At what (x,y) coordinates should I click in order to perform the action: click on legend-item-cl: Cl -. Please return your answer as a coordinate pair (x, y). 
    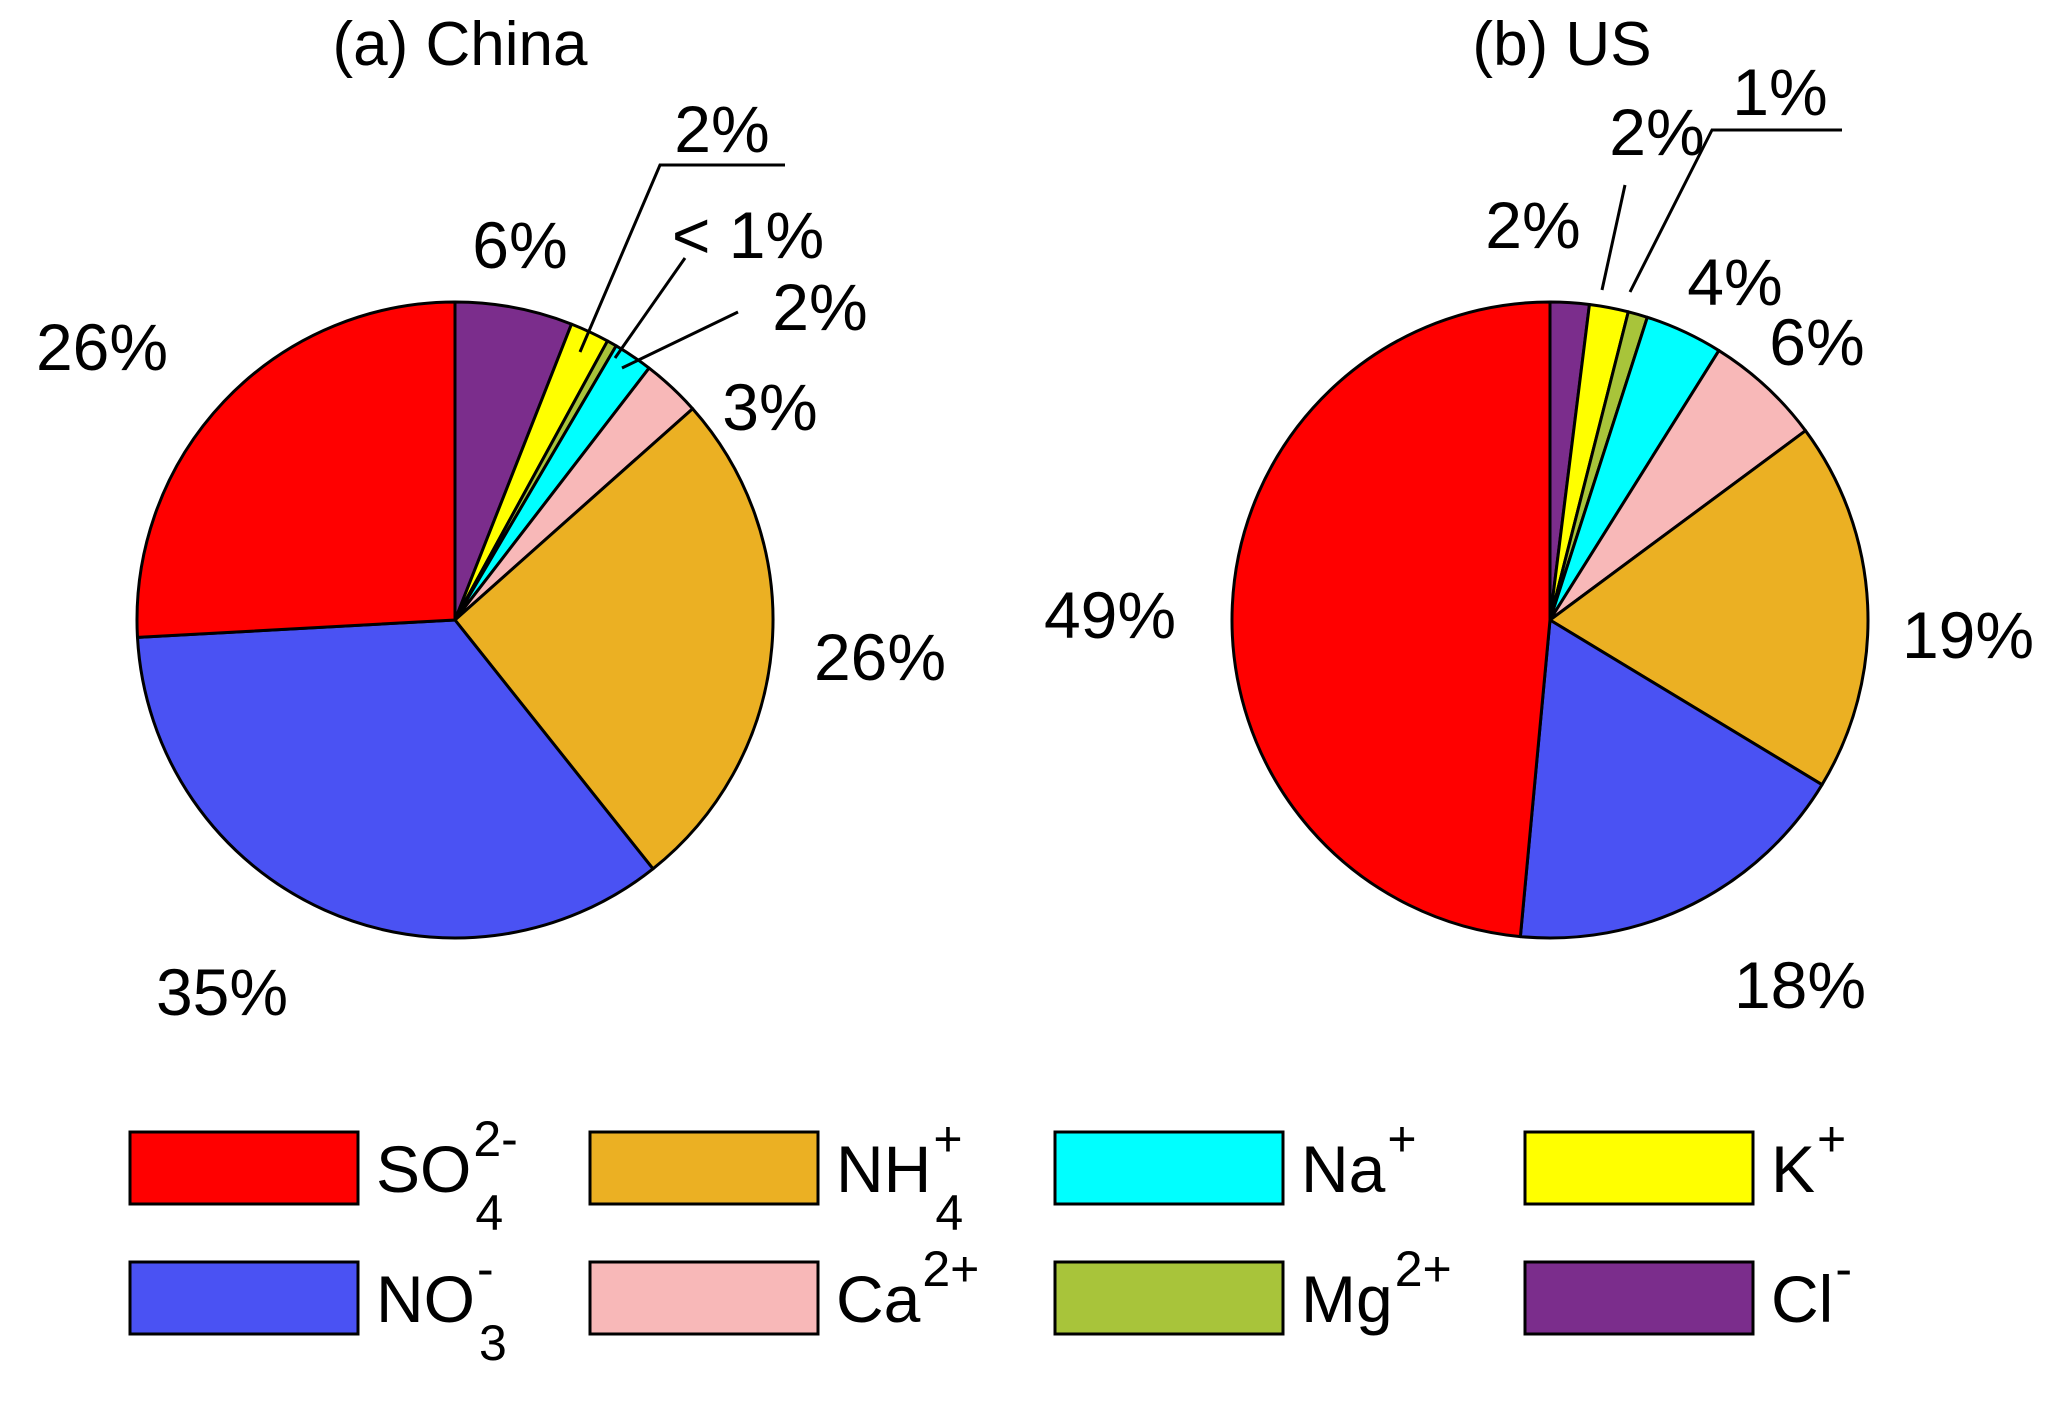
    Looking at the image, I should click on (1687, 1288).